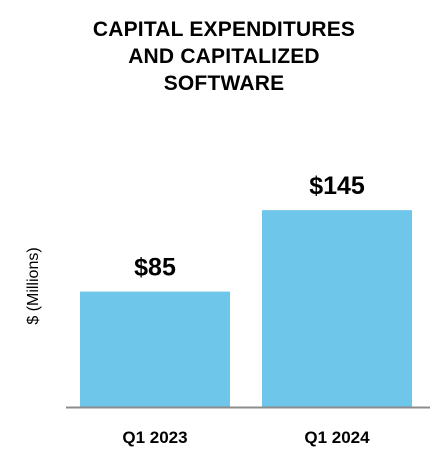  I want to click on x-tick-label-q1-2023: Q1 2023, so click(154, 437).